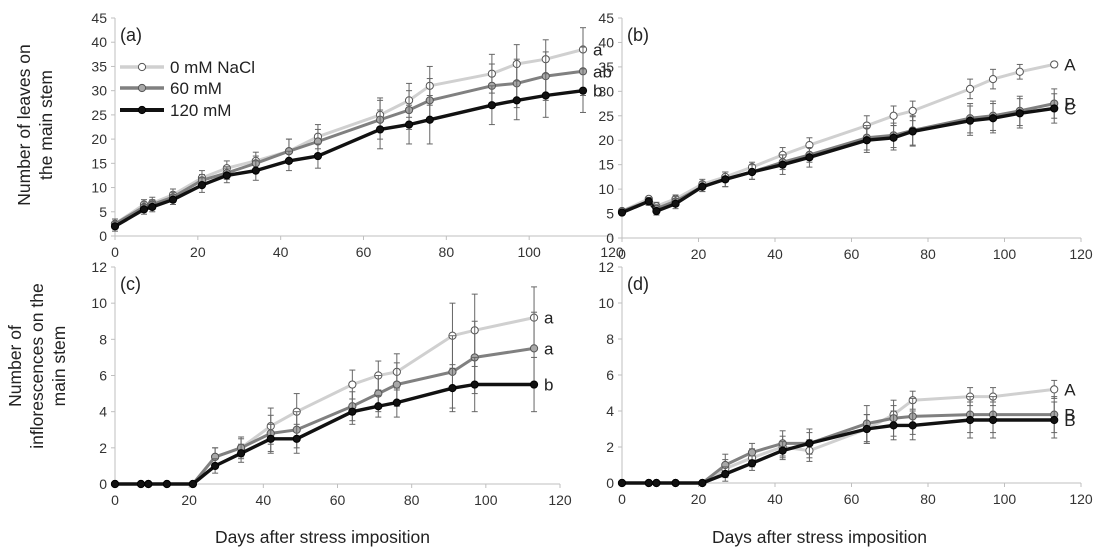  I want to click on significance-letter: b, so click(548, 385).